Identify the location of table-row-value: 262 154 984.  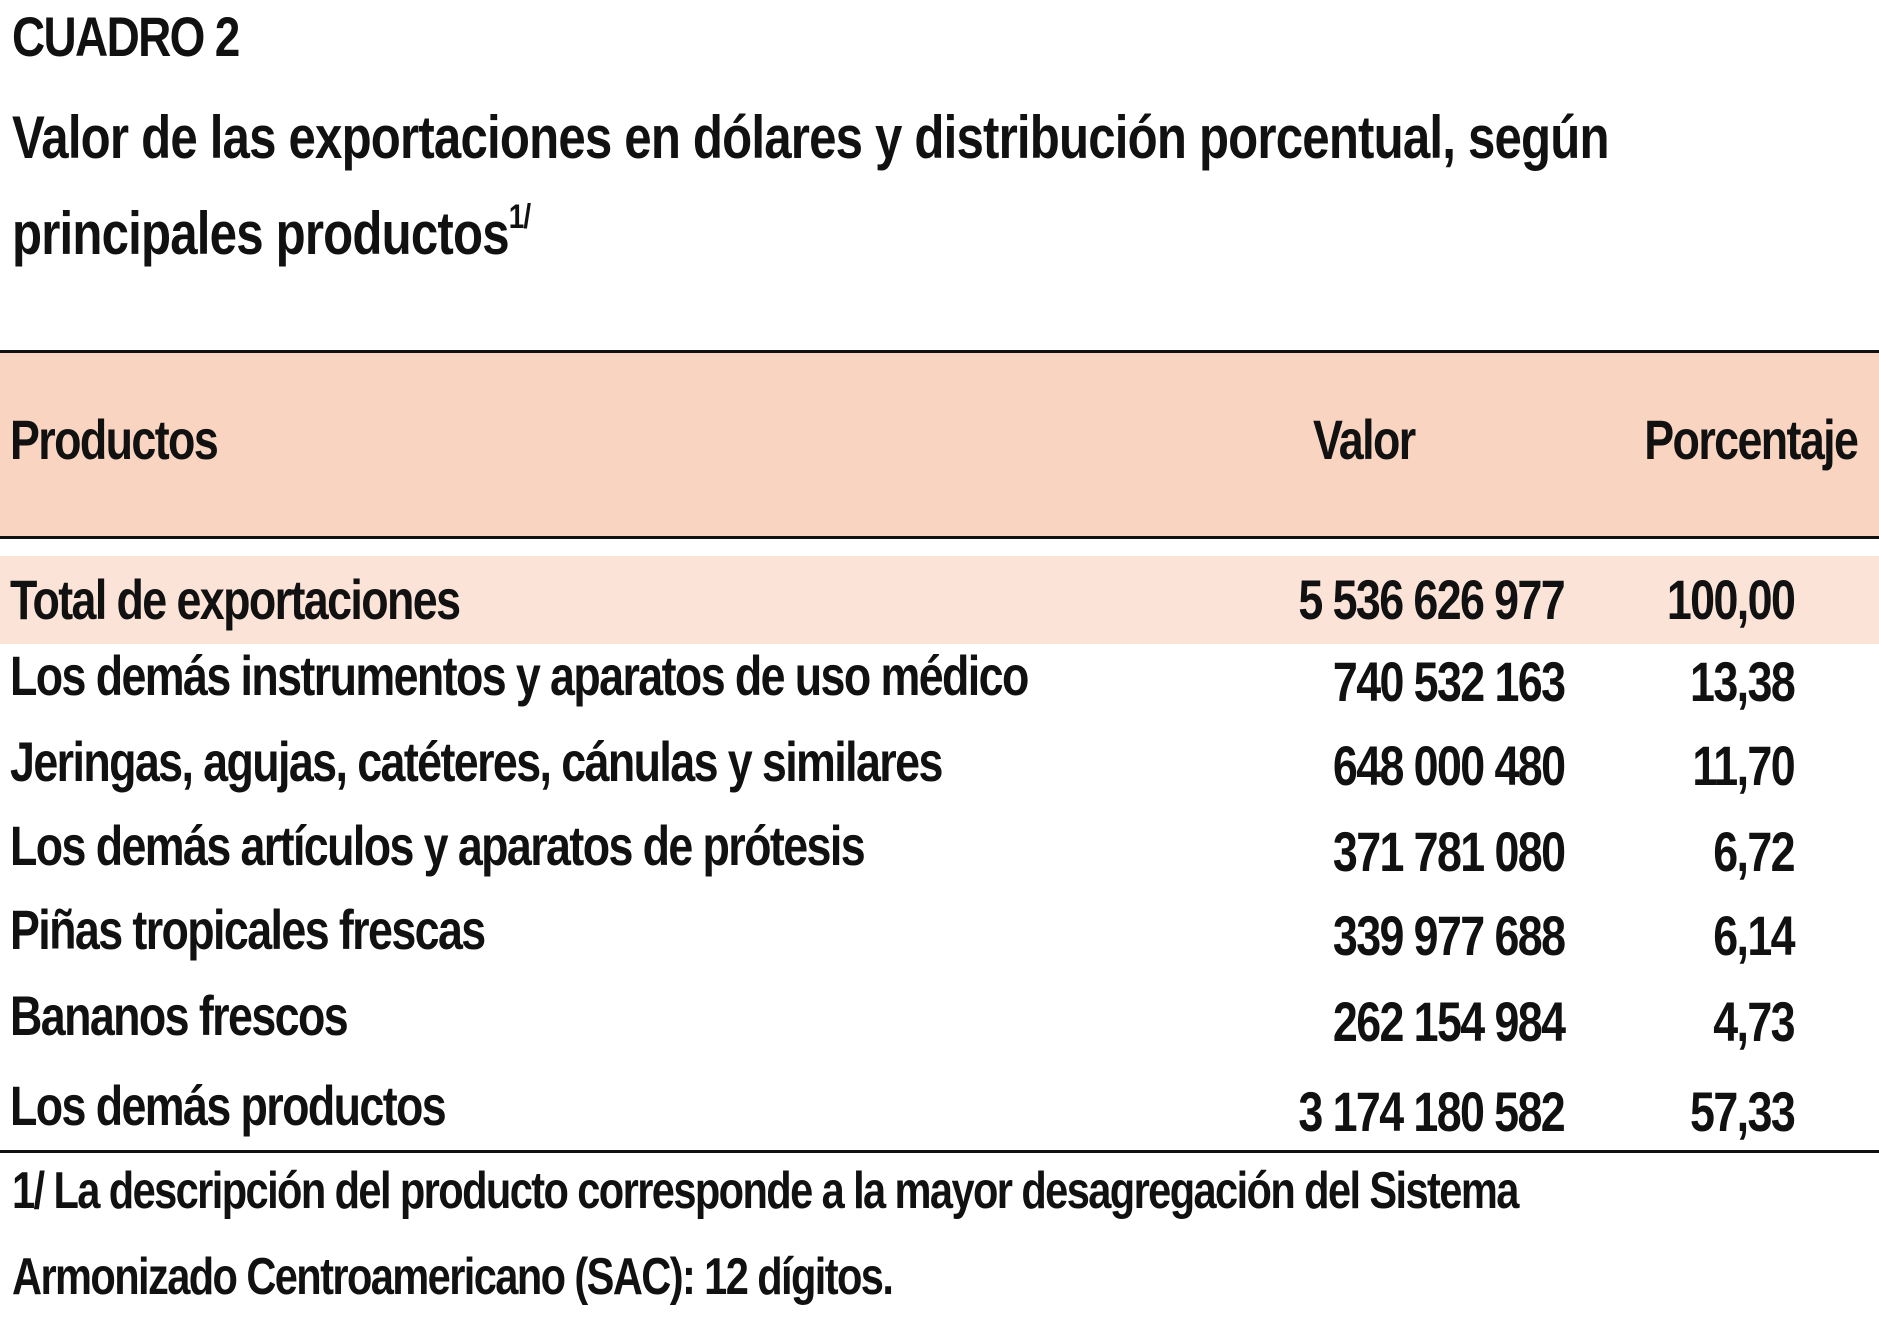
(1448, 1021).